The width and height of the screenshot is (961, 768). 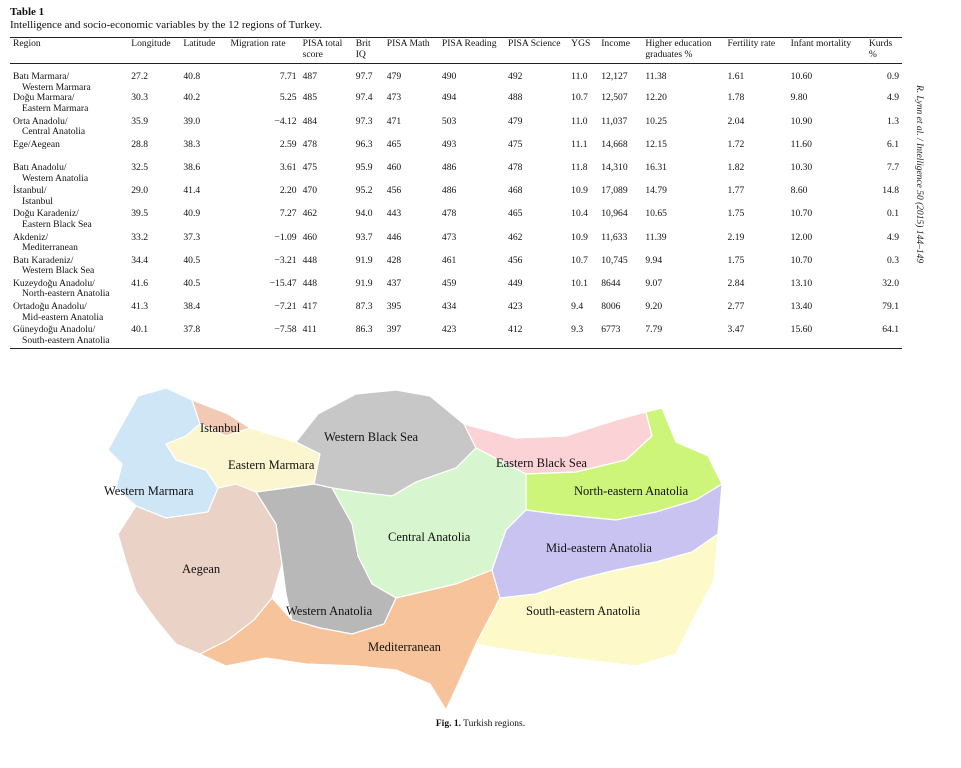 What do you see at coordinates (801, 121) in the screenshot?
I see `table-cell: 10.90` at bounding box center [801, 121].